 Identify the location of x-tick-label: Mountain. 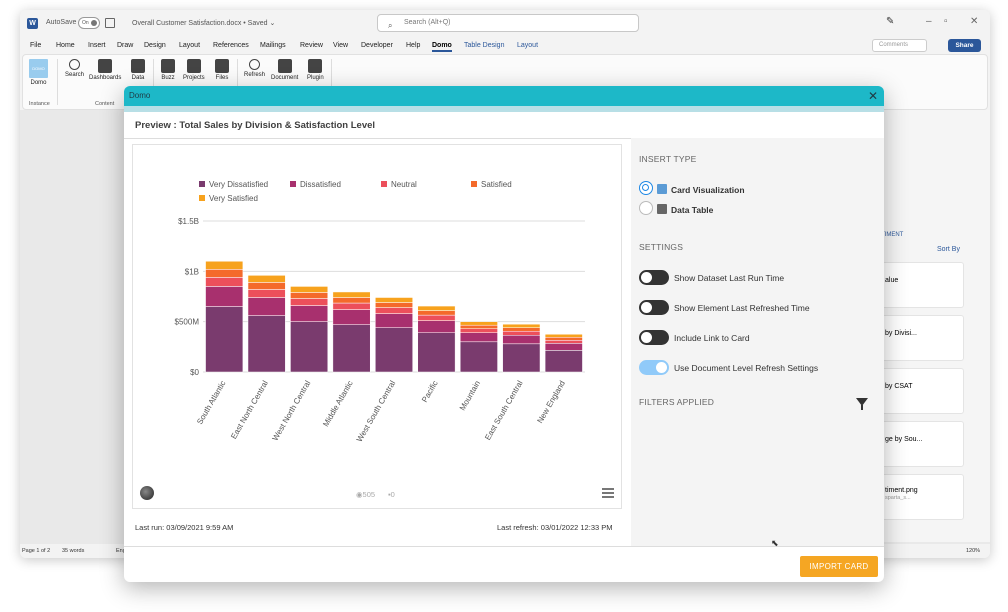
(470, 395).